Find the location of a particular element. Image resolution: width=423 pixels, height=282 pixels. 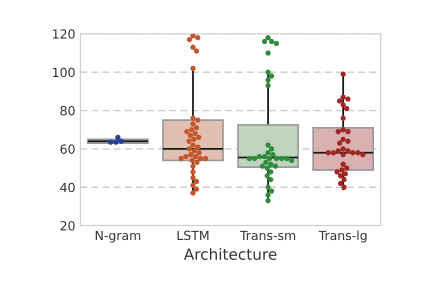

x-tick-label: N-gram is located at coordinates (118, 236).